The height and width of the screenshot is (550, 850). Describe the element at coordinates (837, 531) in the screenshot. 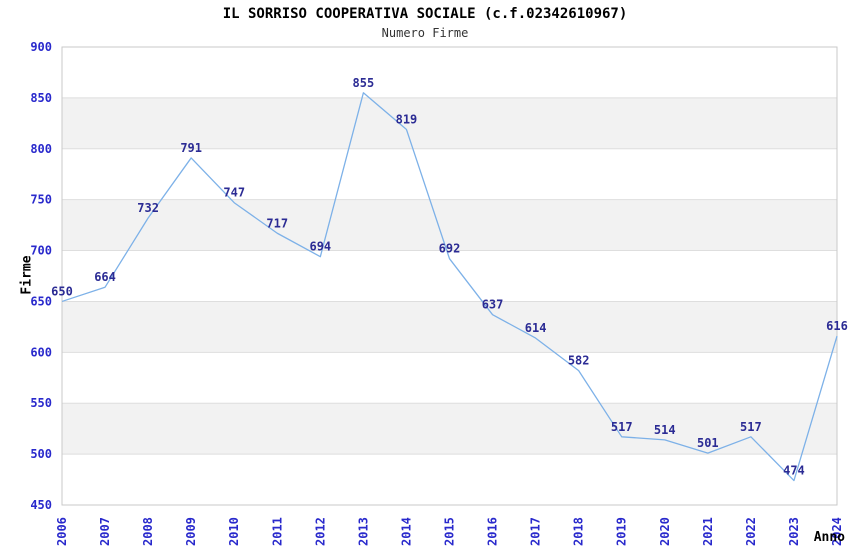

I see `x-tick-label: 2024` at that location.